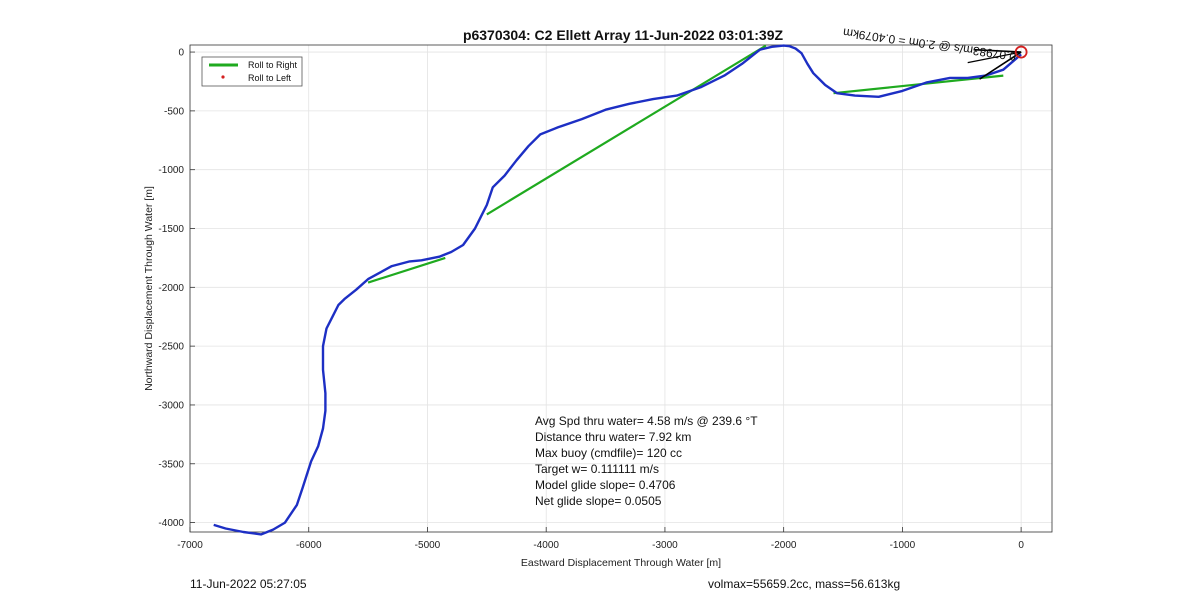  What do you see at coordinates (174, 111) in the screenshot?
I see `y-tick-label: -500` at bounding box center [174, 111].